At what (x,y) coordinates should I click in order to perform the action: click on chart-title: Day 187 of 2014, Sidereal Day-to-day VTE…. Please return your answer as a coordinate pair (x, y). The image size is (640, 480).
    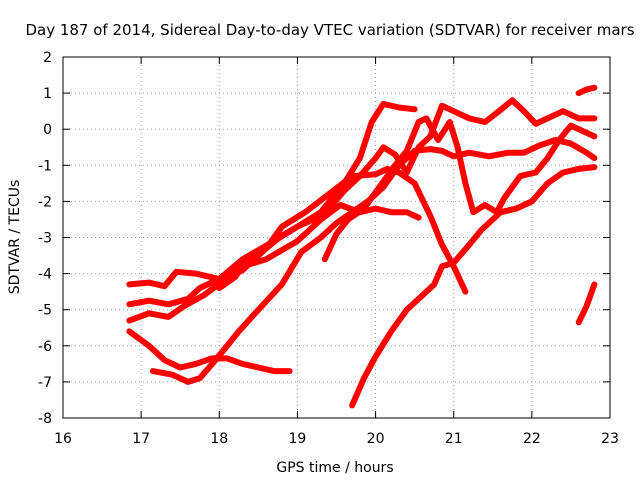
    Looking at the image, I should click on (329, 30).